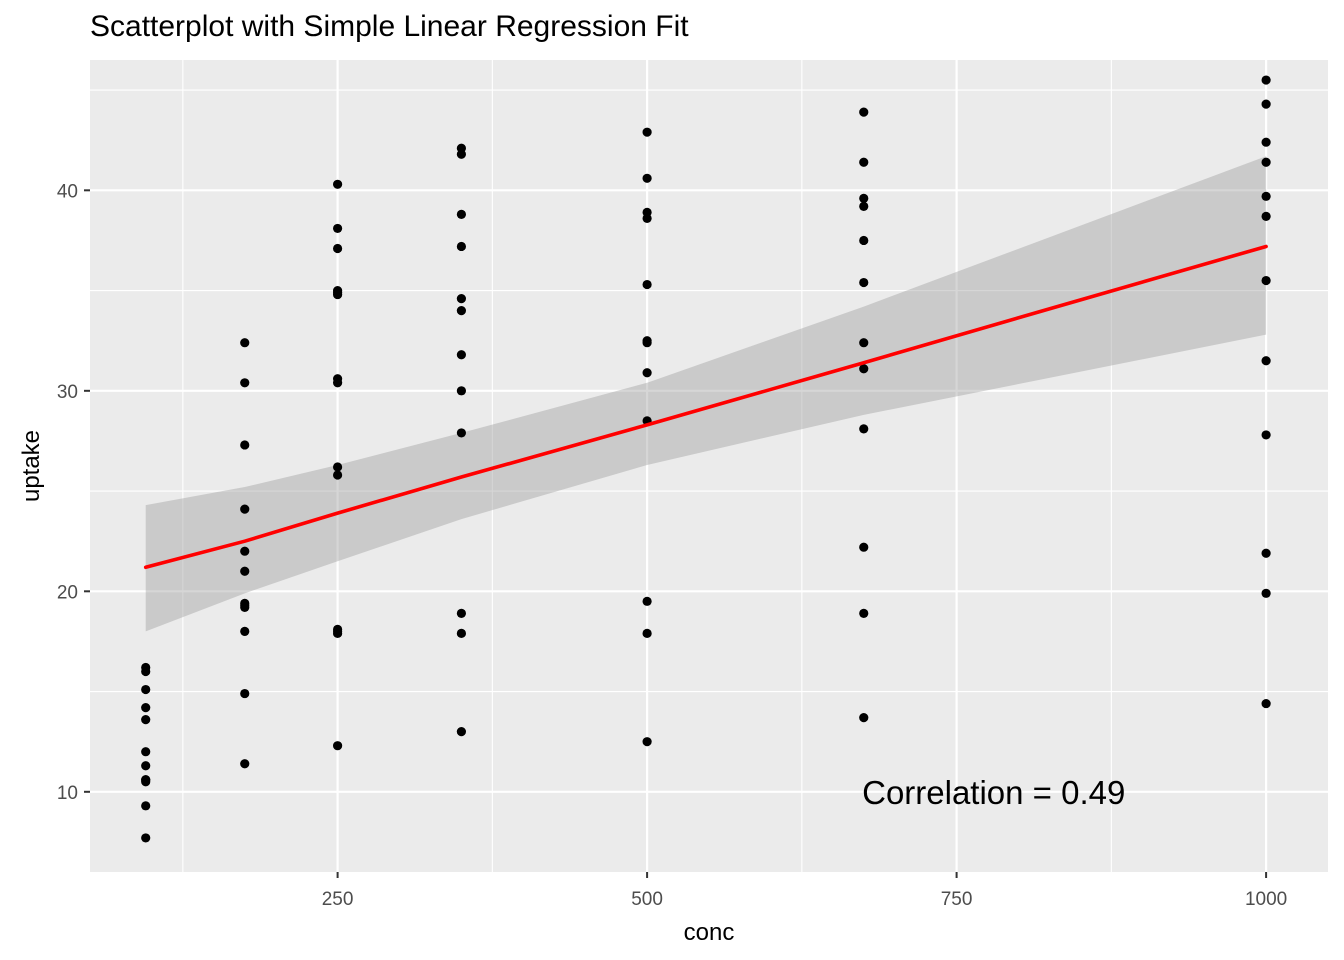 Image resolution: width=1344 pixels, height=960 pixels. I want to click on y-tick-label: 20, so click(67, 592).